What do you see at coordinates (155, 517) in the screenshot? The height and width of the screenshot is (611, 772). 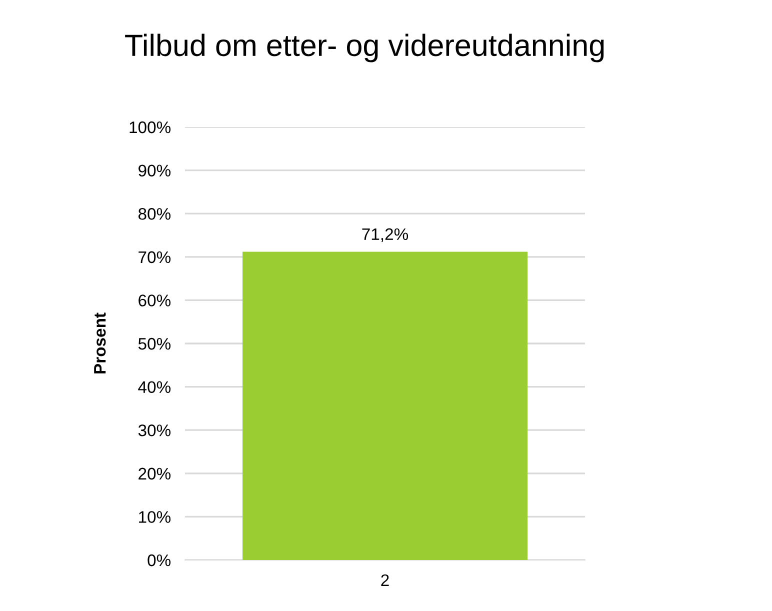 I see `y-tick-label: 10%` at bounding box center [155, 517].